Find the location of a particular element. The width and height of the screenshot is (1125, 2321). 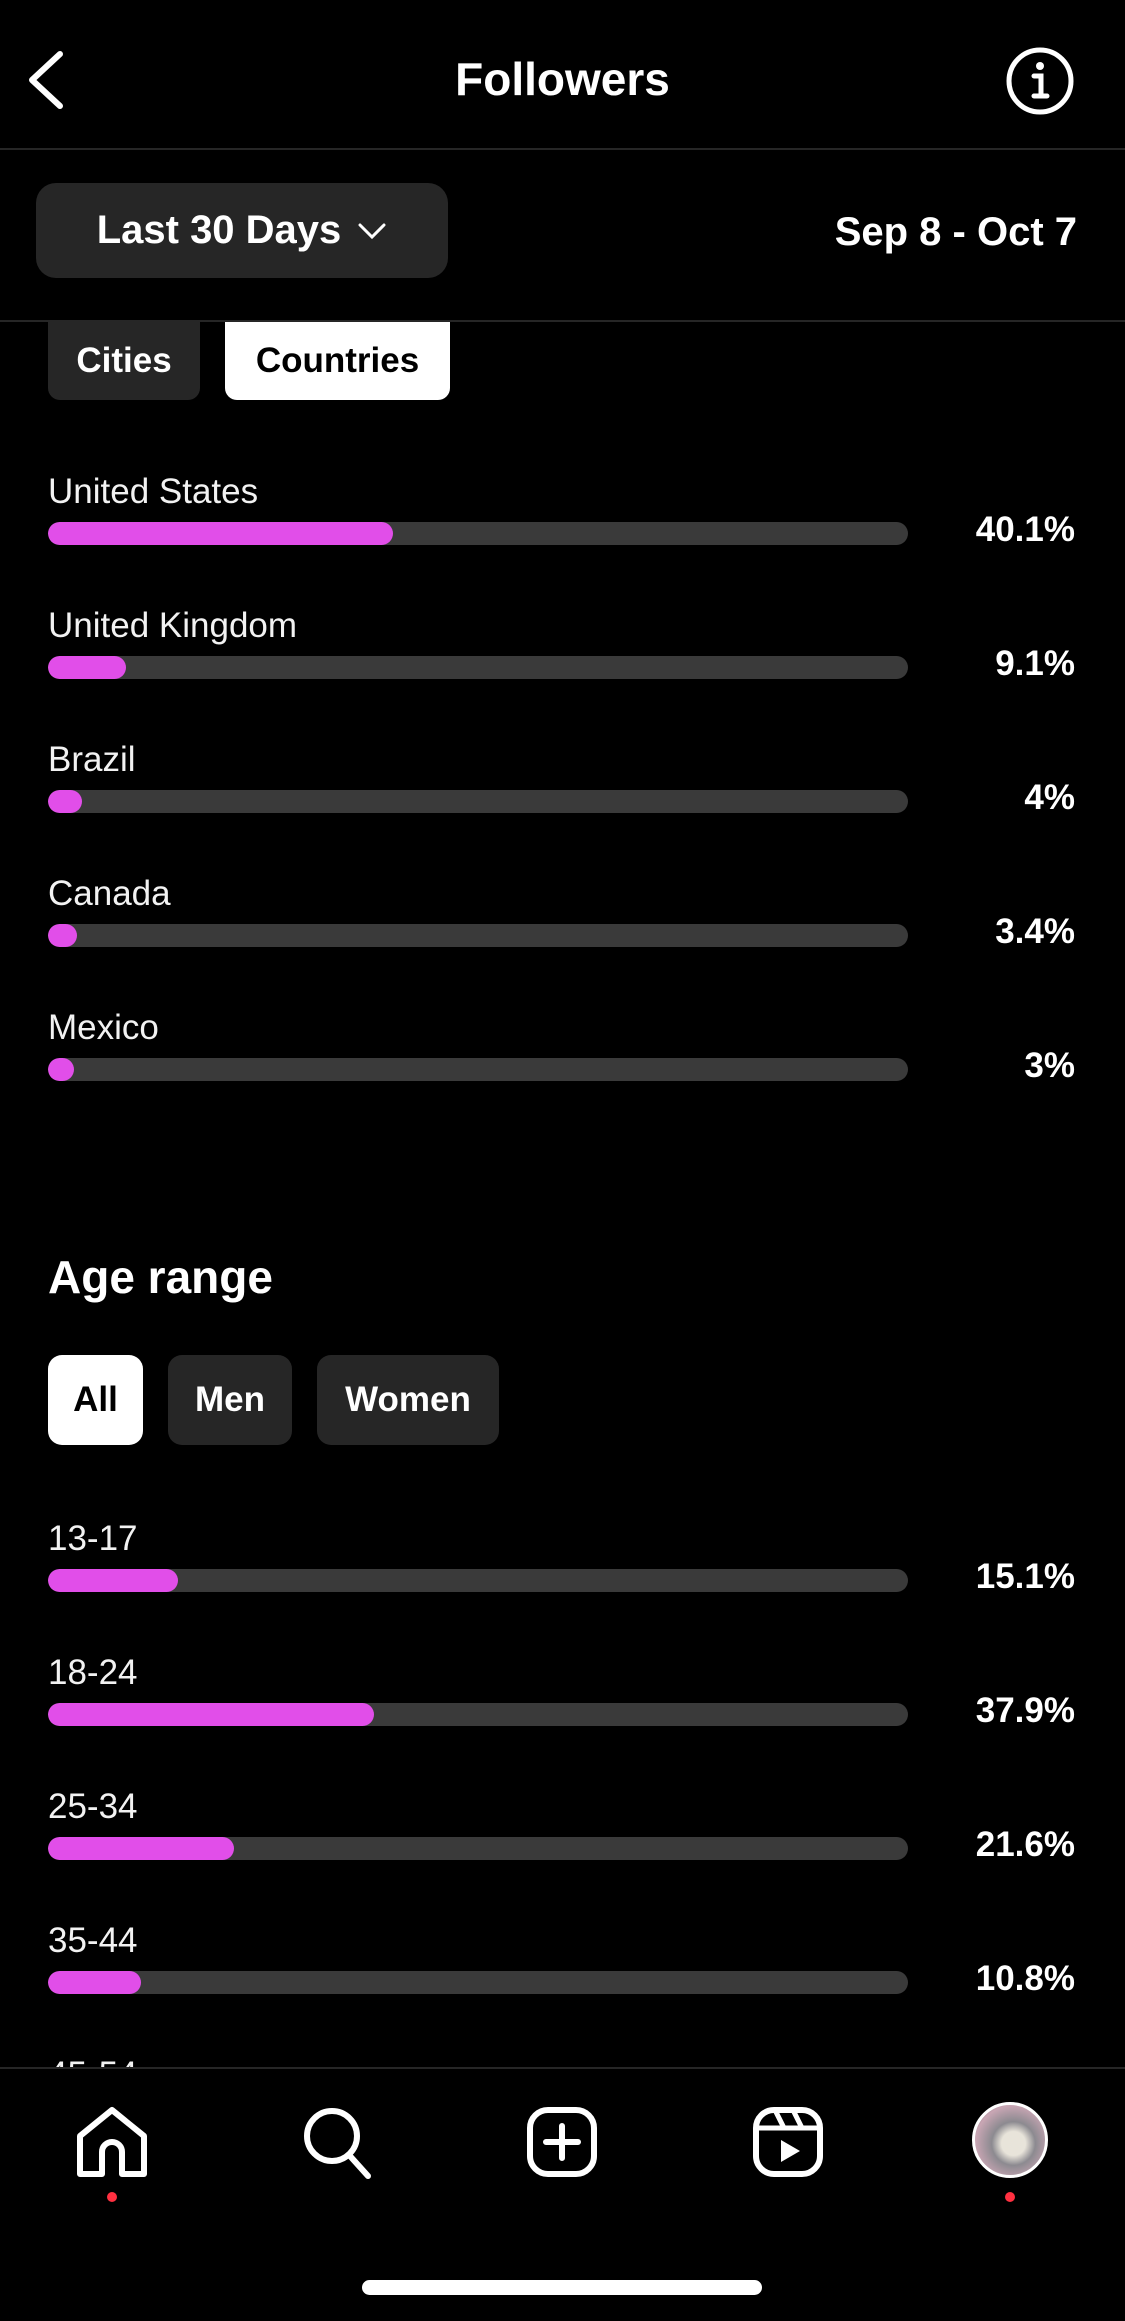

item-percent: 10.8% is located at coordinates (1025, 1978).